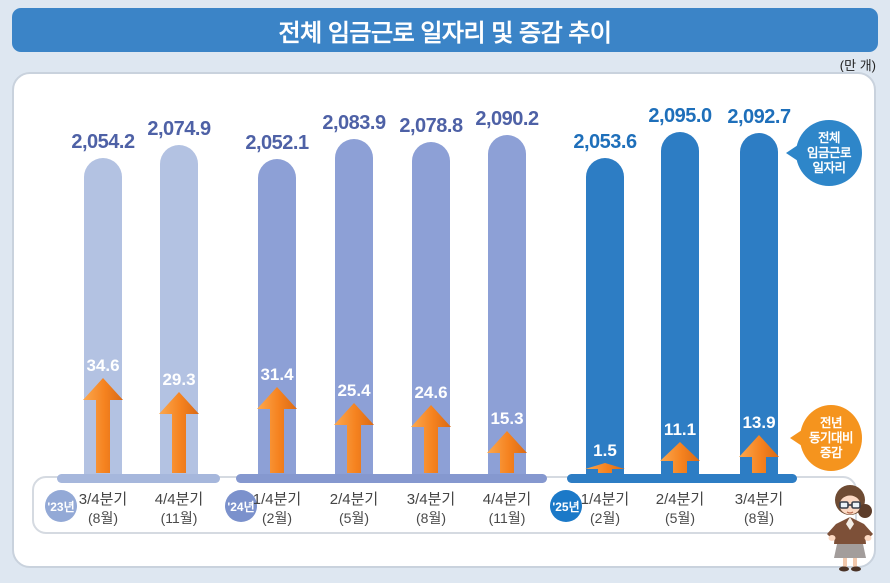 This screenshot has width=890, height=583. What do you see at coordinates (431, 392) in the screenshot?
I see `change-value-label: 24.6` at bounding box center [431, 392].